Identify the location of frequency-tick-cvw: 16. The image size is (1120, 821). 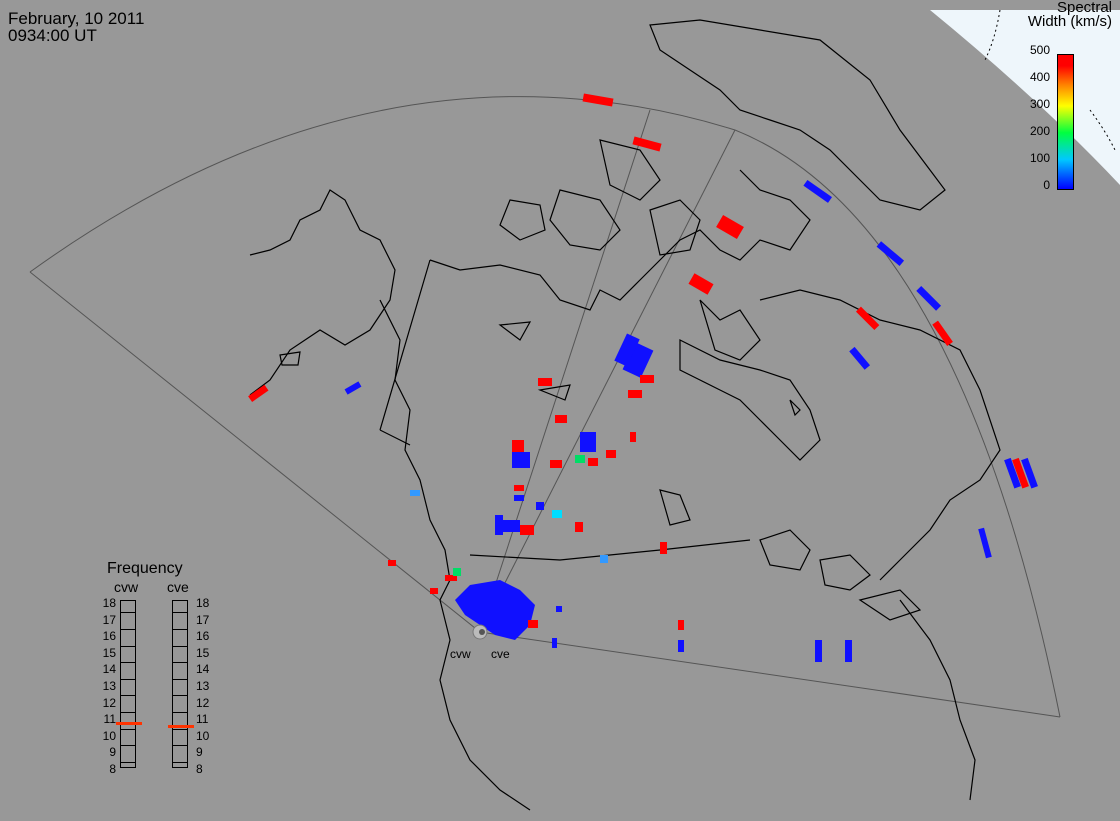
(109, 636).